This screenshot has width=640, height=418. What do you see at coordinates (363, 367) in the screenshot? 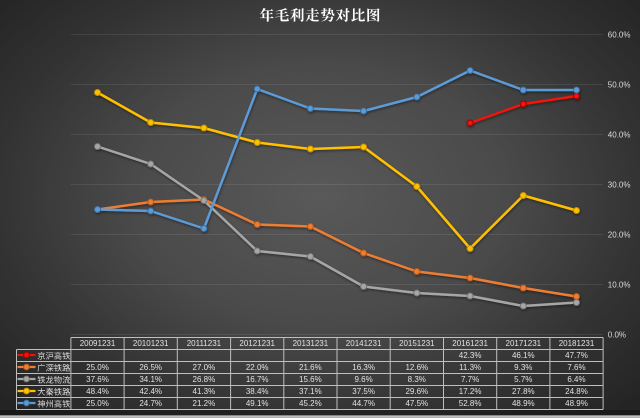
I see `svg-text: 16.3%` at bounding box center [363, 367].